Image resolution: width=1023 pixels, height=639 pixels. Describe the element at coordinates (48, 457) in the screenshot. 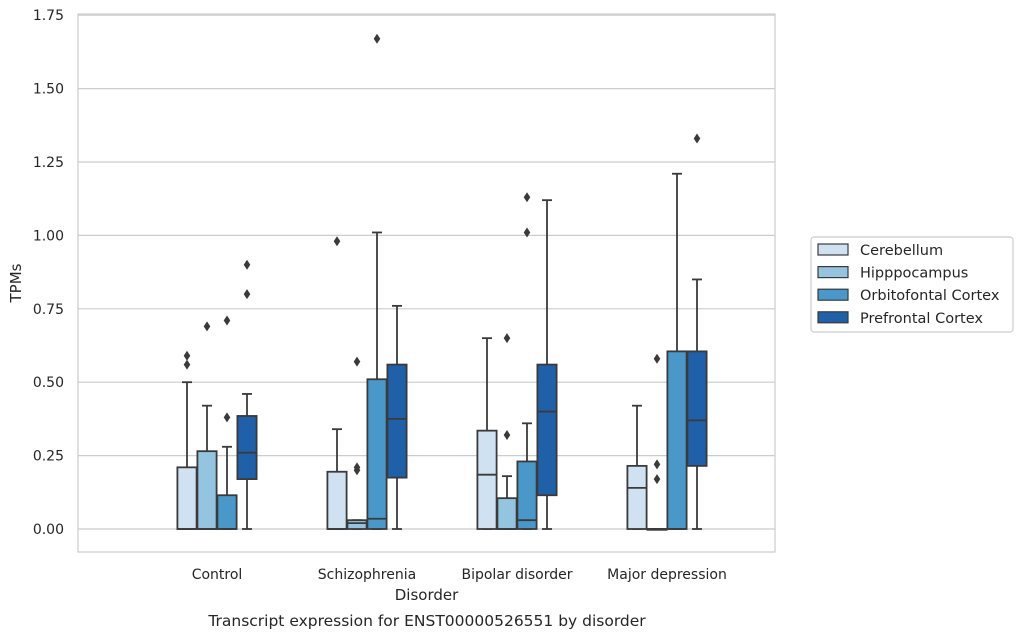

I see `y-tick-label: 0.25` at that location.